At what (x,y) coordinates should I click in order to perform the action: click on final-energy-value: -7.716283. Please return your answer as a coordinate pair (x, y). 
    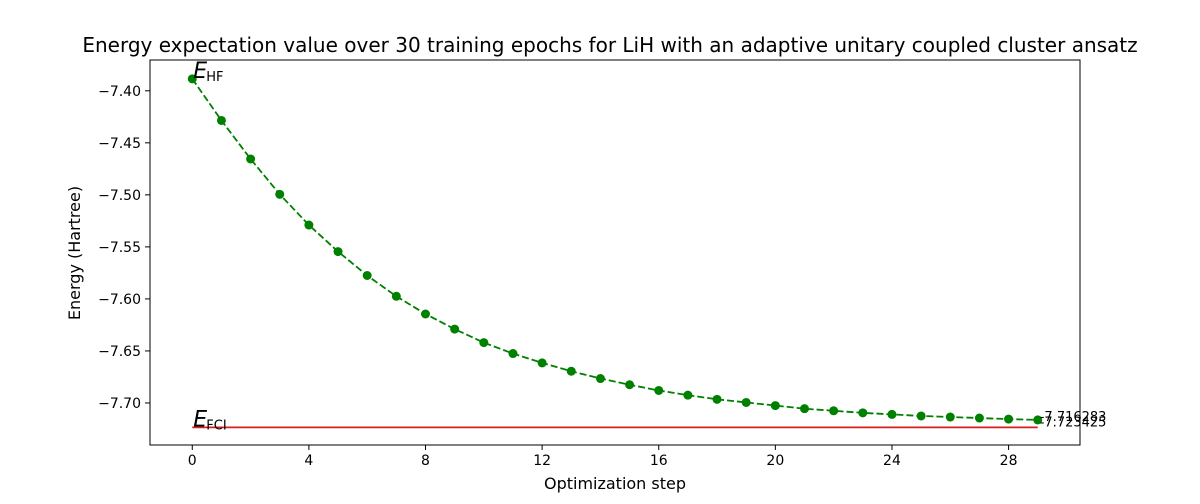
    Looking at the image, I should click on (1073, 417).